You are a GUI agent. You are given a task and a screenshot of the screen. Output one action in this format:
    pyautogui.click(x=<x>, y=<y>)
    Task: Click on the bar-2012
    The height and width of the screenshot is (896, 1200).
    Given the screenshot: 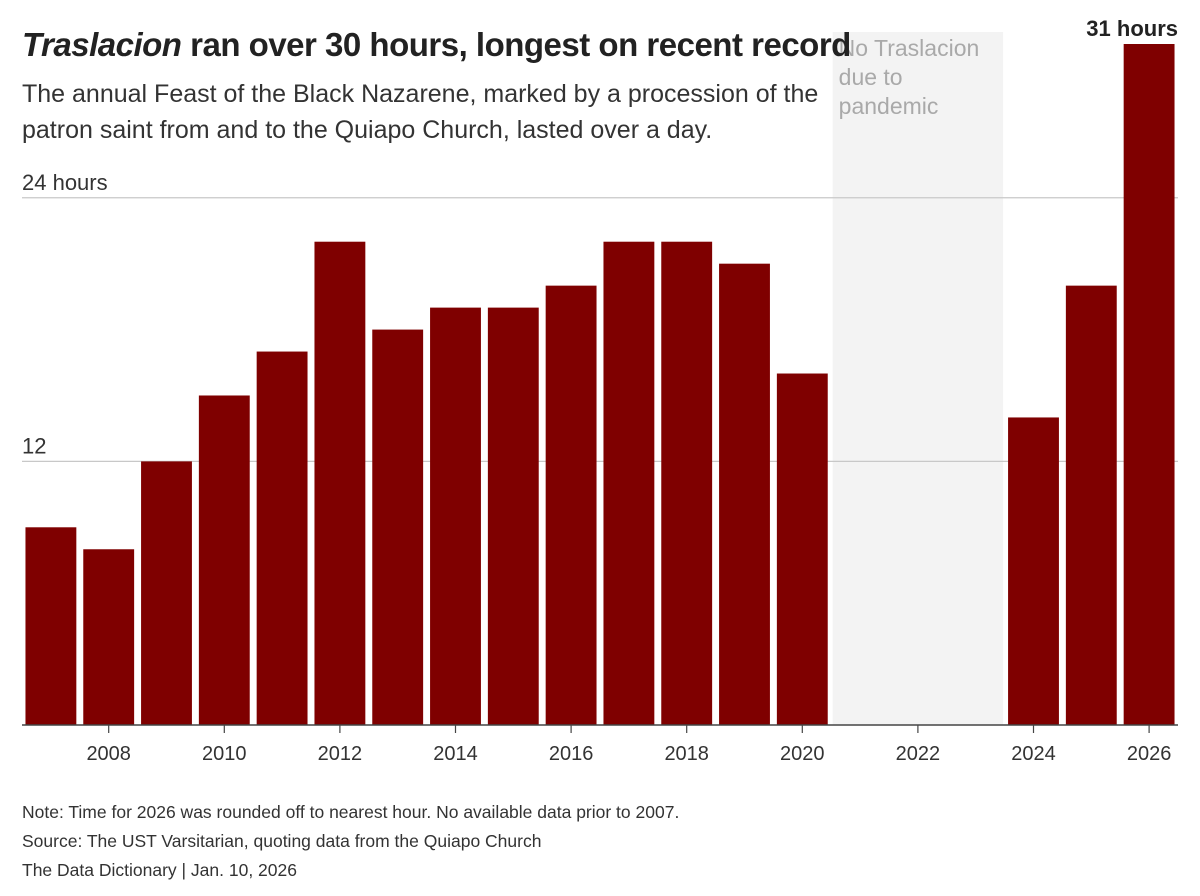 What is the action you would take?
    pyautogui.click(x=340, y=483)
    